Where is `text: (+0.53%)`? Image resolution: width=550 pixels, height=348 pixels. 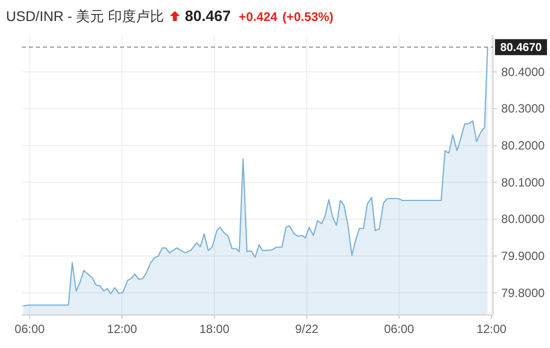 text: (+0.53%) is located at coordinates (308, 17).